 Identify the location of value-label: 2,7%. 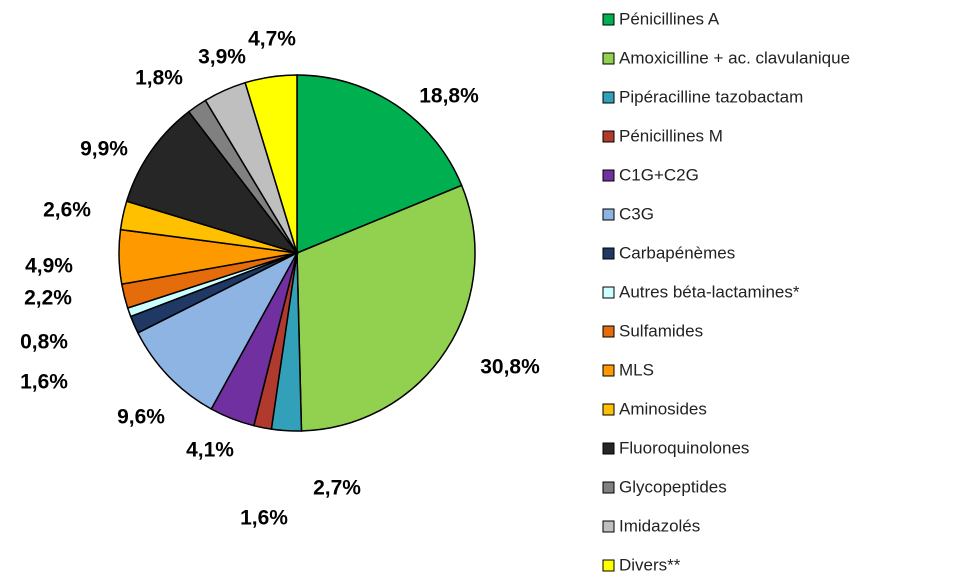
(337, 488).